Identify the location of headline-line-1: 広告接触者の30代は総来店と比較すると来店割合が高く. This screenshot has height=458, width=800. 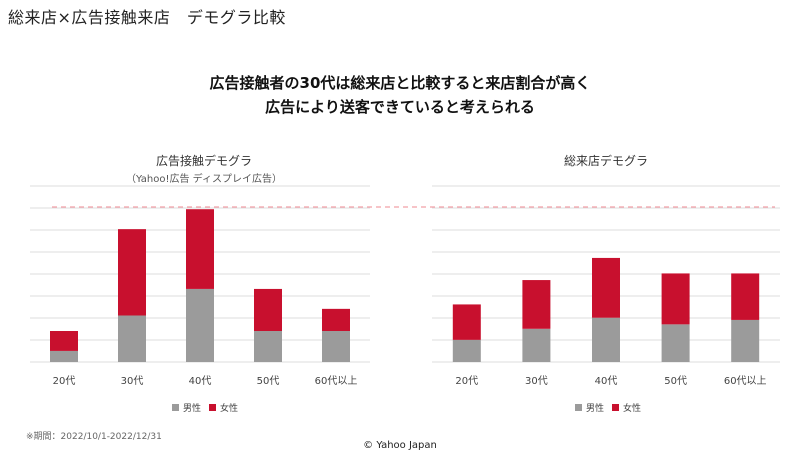
(400, 83).